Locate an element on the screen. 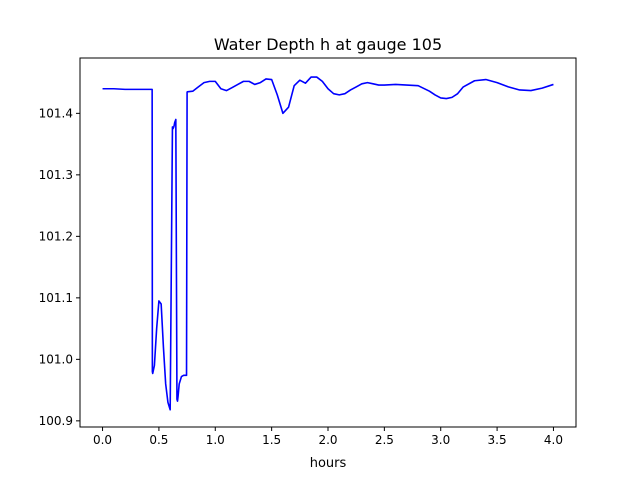 The height and width of the screenshot is (484, 640). y-tick-label: 101.3 is located at coordinates (56, 175).